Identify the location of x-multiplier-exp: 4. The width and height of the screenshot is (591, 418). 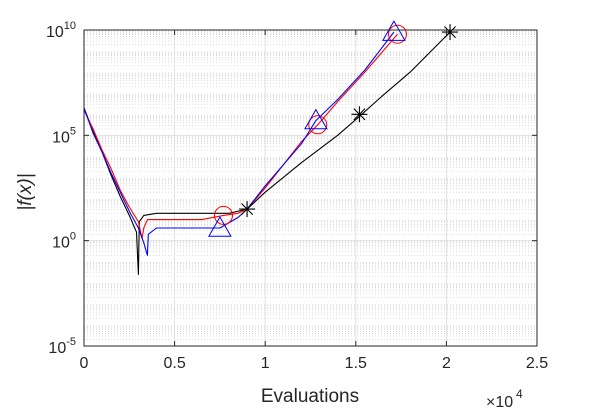
(519, 394).